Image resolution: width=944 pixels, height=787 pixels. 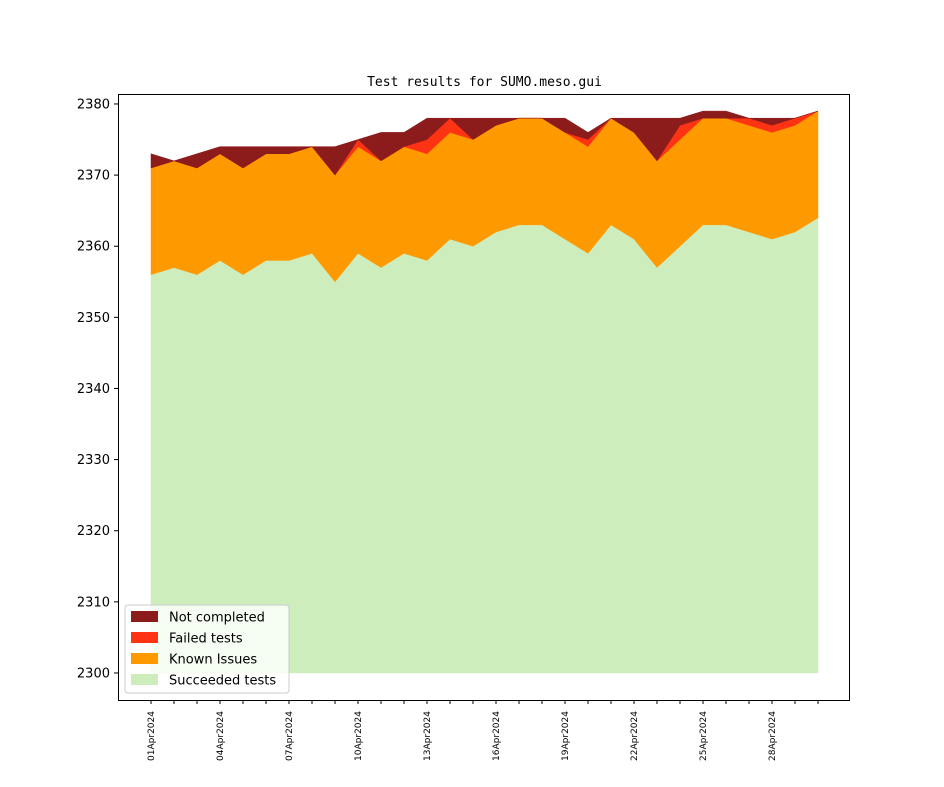 I want to click on x-tick-label: 25Apr2024, so click(x=704, y=736).